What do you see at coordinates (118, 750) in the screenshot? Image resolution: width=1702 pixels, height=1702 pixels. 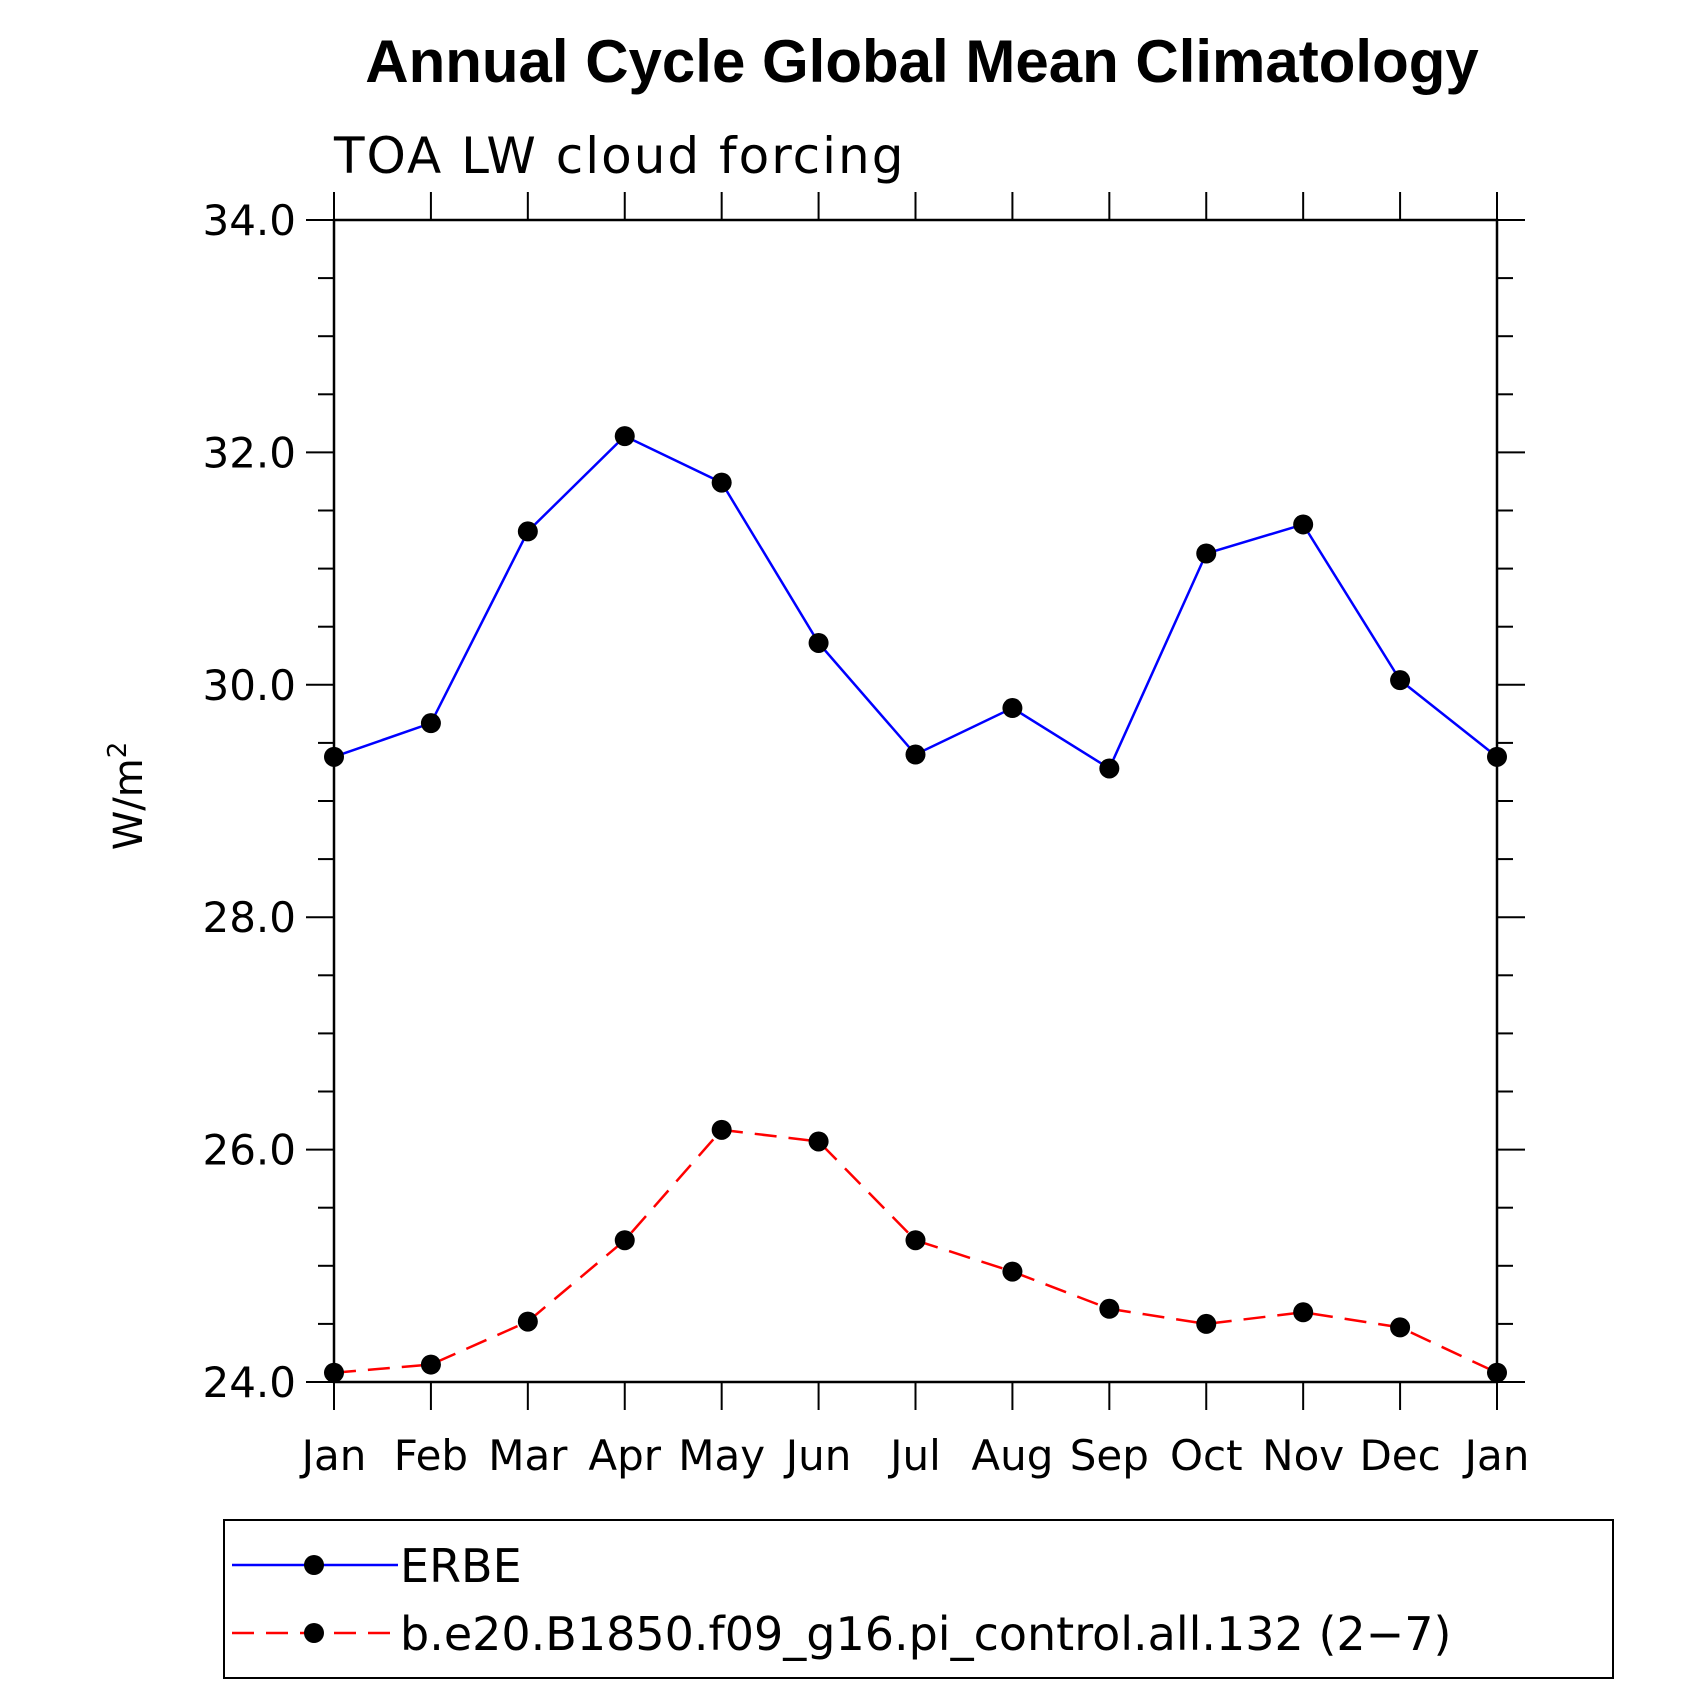 I see `y-axis-label-superscript: 2` at bounding box center [118, 750].